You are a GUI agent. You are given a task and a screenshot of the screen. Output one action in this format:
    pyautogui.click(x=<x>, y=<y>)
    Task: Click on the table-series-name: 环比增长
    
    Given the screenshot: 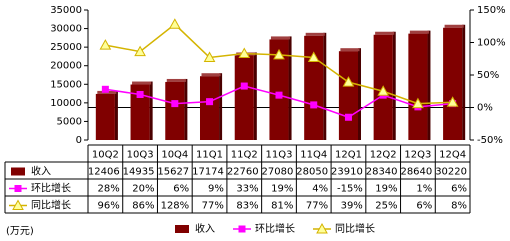 What is the action you would take?
    pyautogui.click(x=51, y=188)
    